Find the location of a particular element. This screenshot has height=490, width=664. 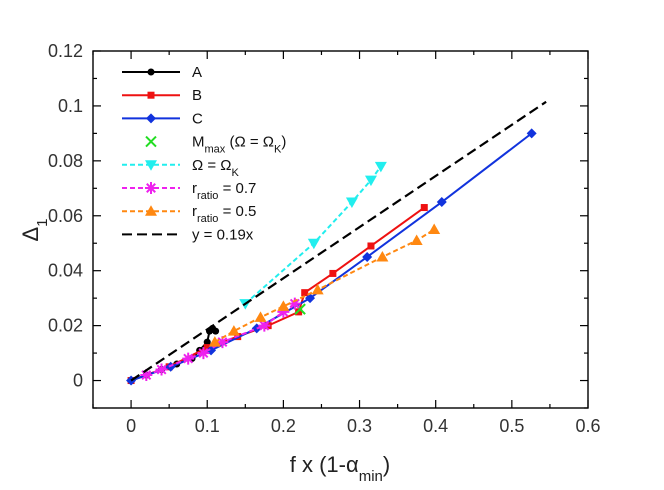

legend-label: Ω = ΩK is located at coordinates (216, 168).